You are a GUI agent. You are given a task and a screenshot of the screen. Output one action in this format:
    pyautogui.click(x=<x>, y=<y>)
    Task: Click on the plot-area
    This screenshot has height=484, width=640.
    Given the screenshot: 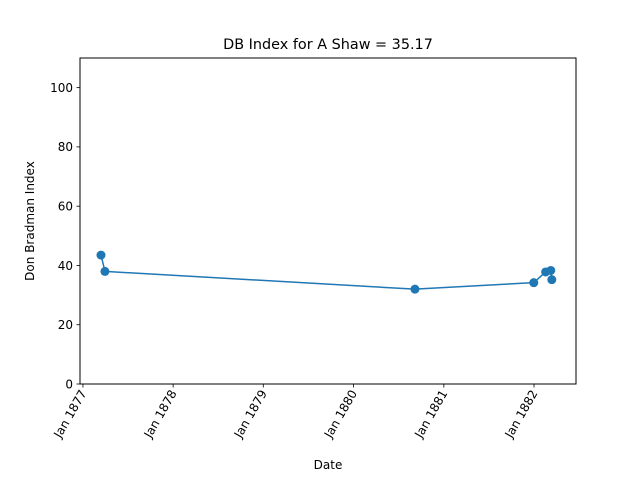 What is the action you would take?
    pyautogui.click(x=326, y=272)
    